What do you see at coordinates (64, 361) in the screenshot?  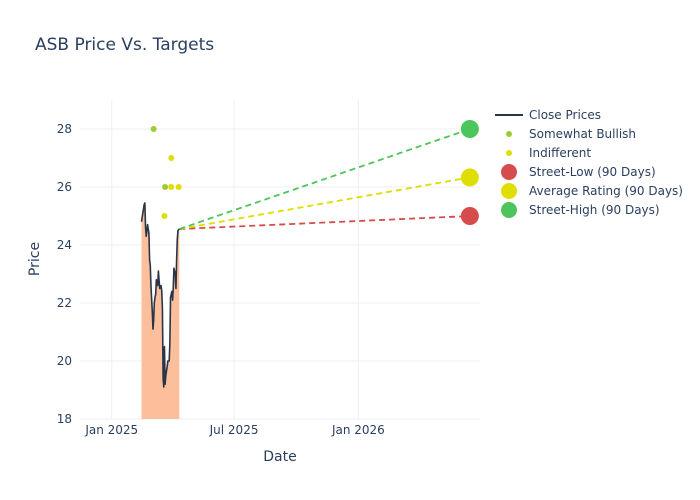 I see `y-tick-label: 20` at bounding box center [64, 361].